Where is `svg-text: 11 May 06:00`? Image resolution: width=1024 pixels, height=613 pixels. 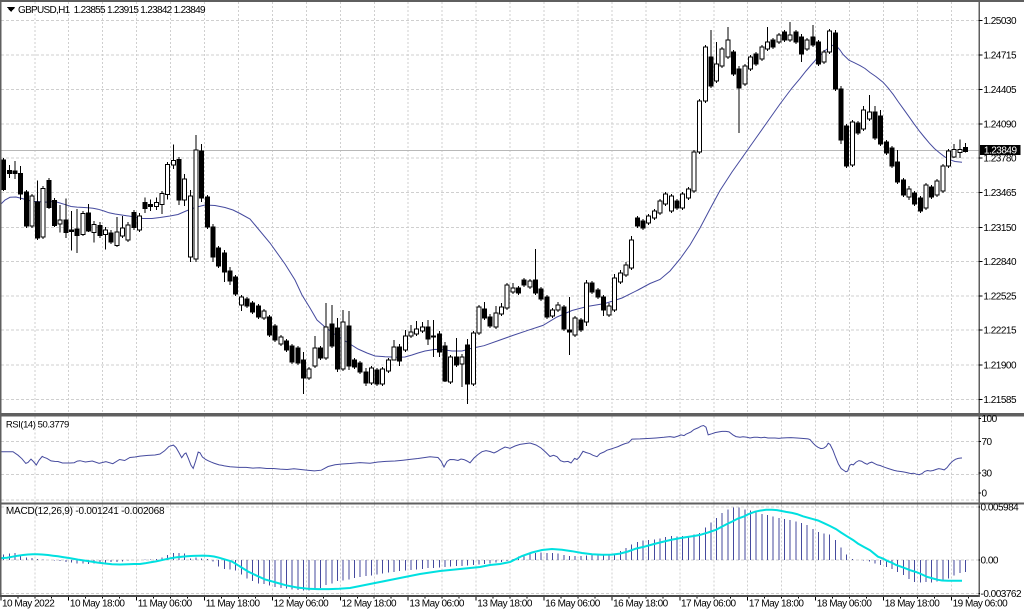 svg-text: 11 May 06:00 is located at coordinates (165, 604).